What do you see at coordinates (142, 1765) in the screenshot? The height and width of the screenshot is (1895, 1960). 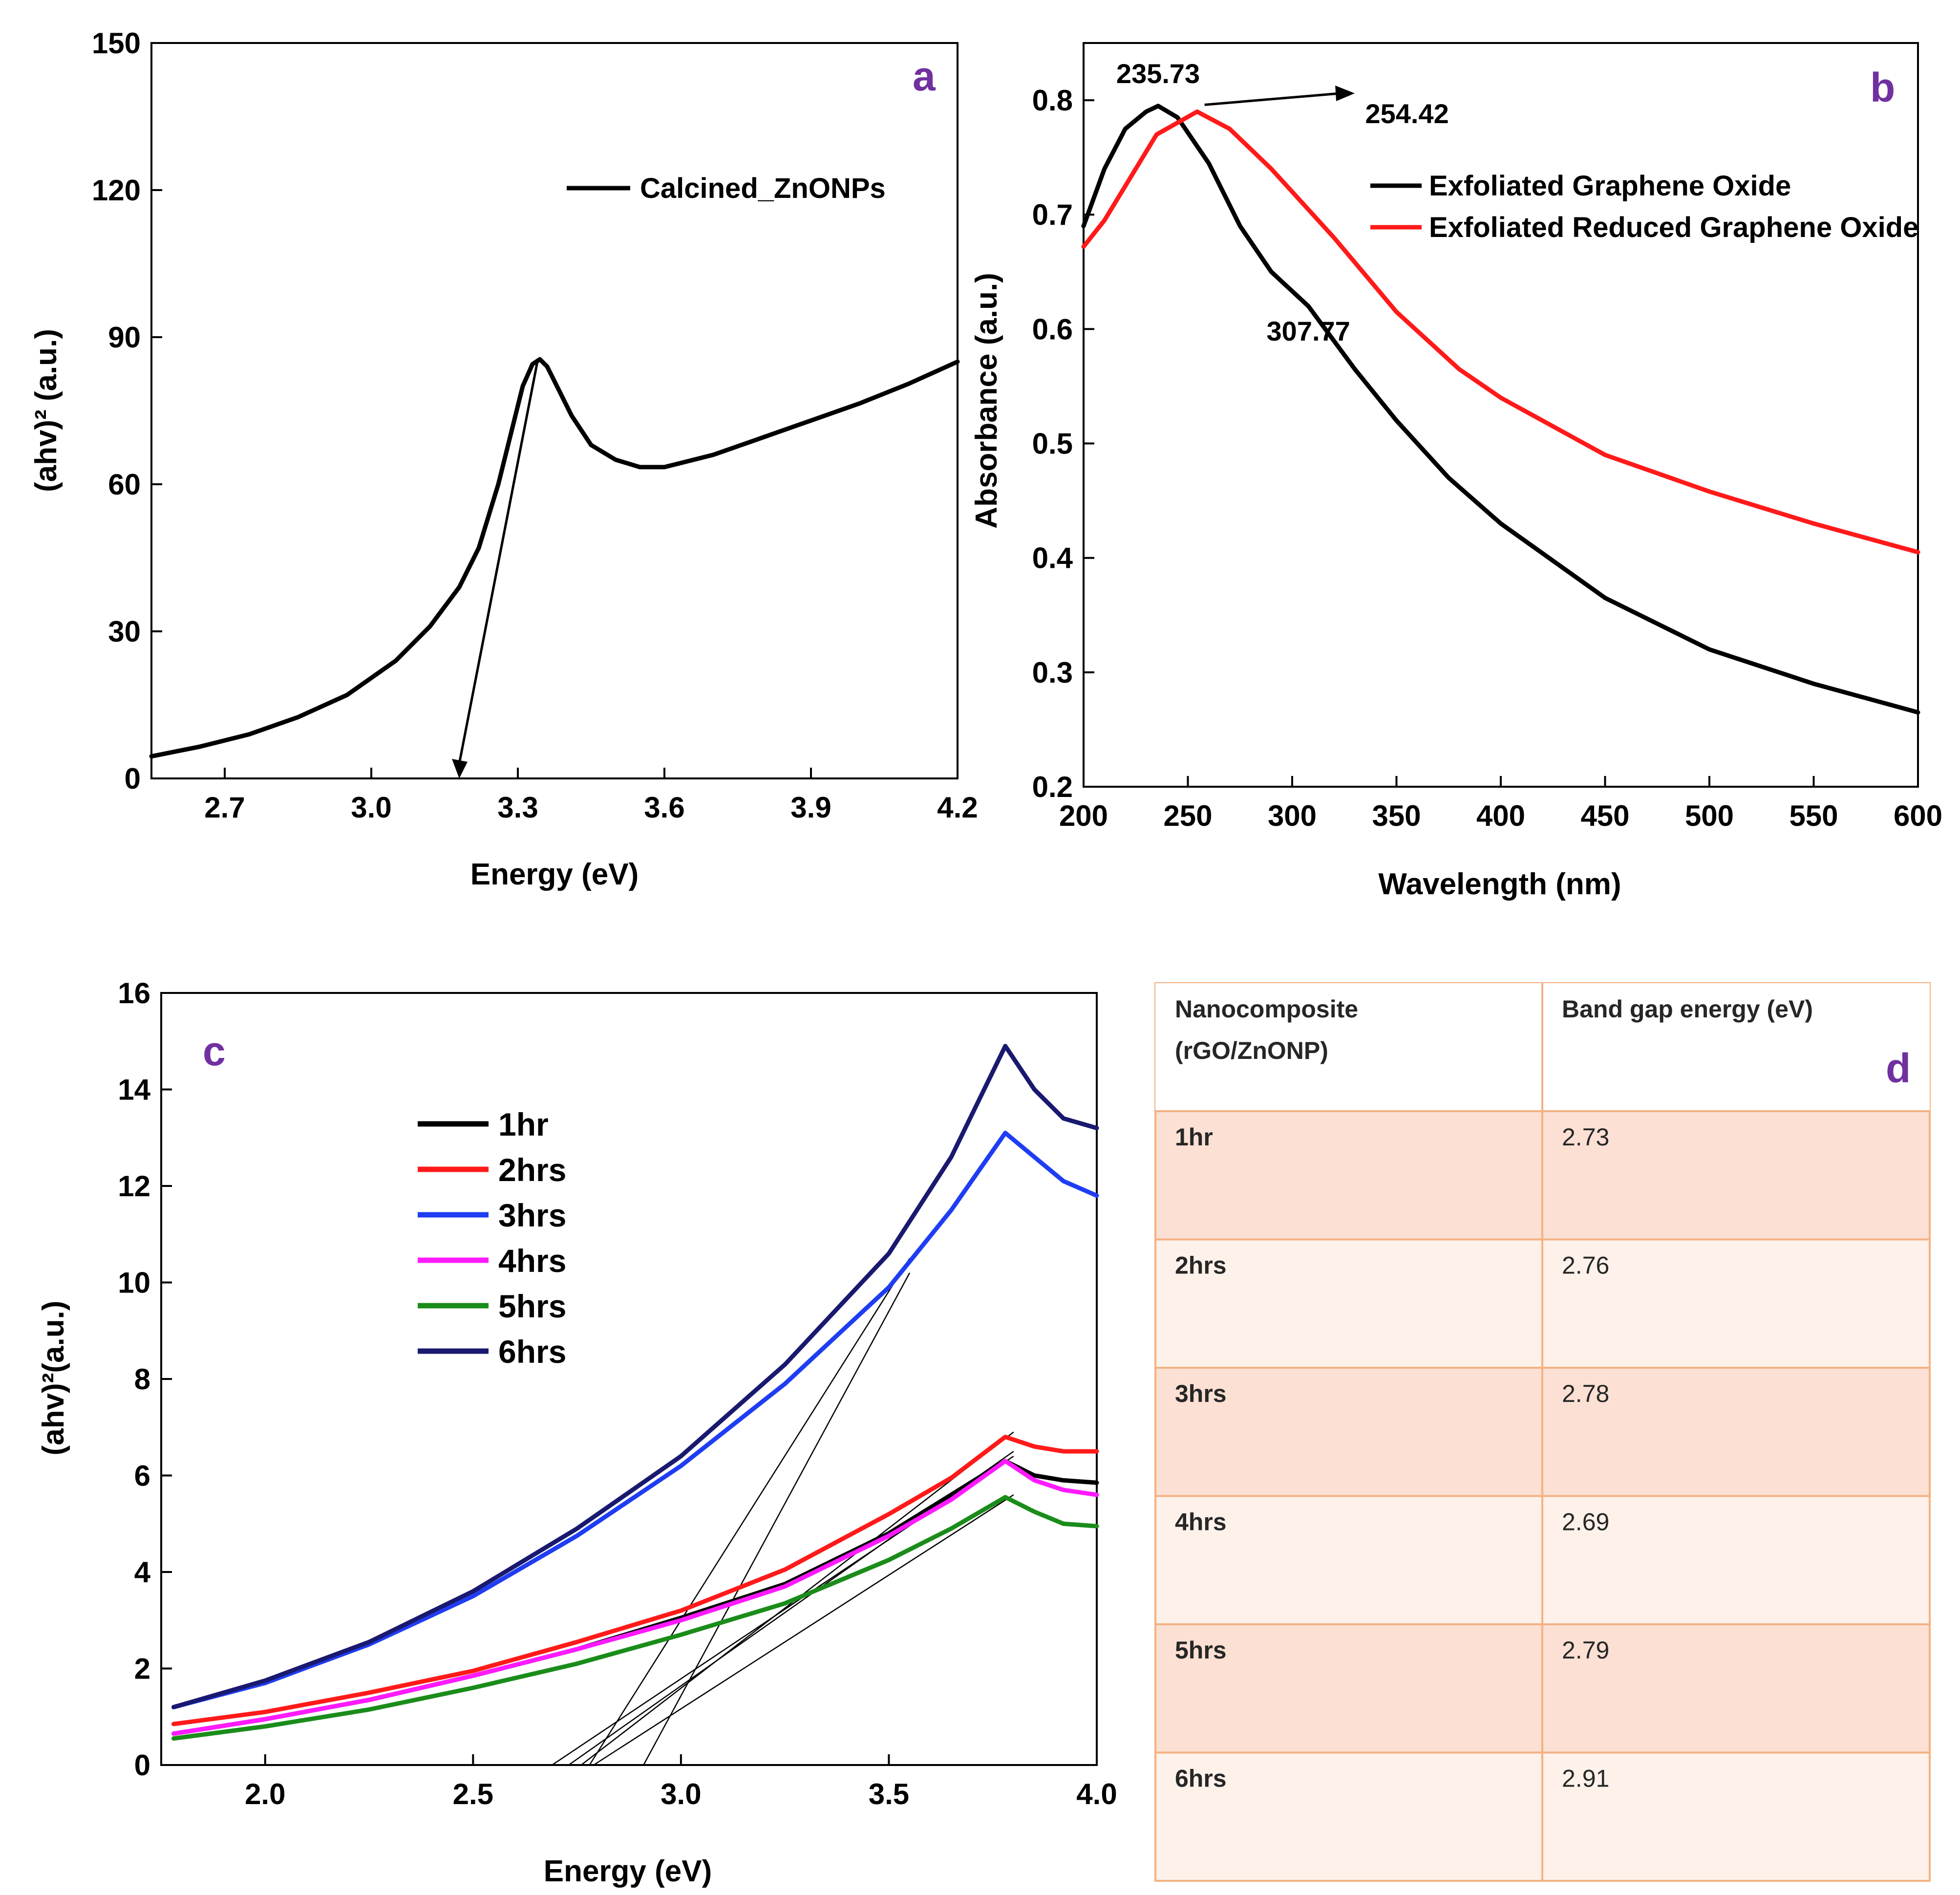 I see `panel-c-ytick-label: 0` at bounding box center [142, 1765].